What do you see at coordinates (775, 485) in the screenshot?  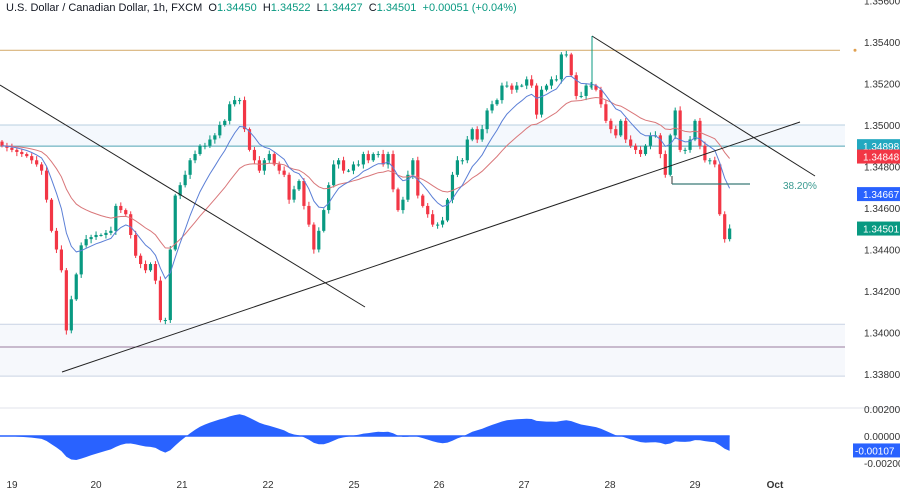 I see `time-tick: Oct` at bounding box center [775, 485].